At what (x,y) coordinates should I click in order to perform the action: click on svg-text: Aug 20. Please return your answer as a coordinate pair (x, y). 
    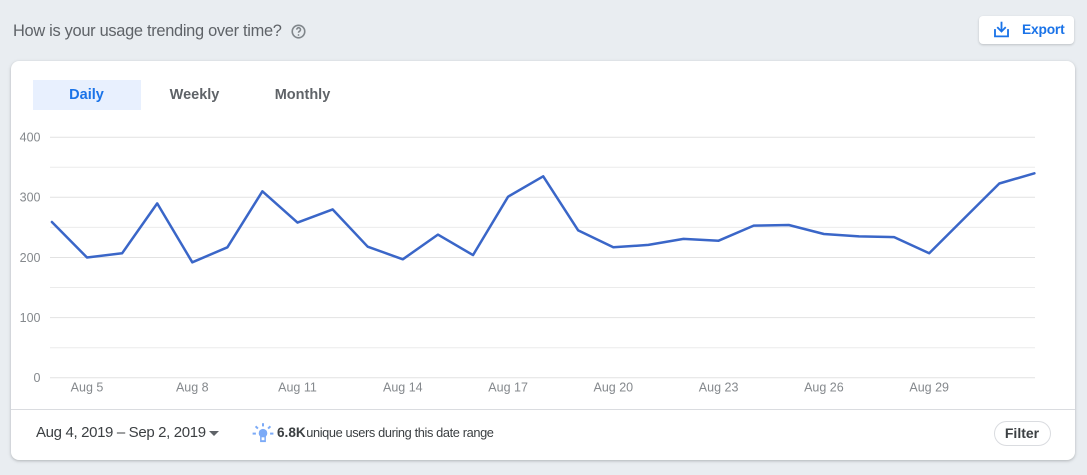
    Looking at the image, I should click on (613, 388).